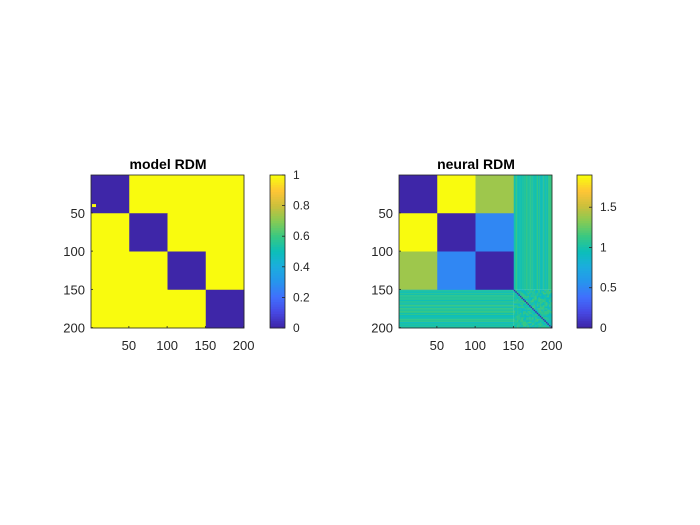 The height and width of the screenshot is (525, 700). I want to click on x-tick-label: 150, so click(206, 345).